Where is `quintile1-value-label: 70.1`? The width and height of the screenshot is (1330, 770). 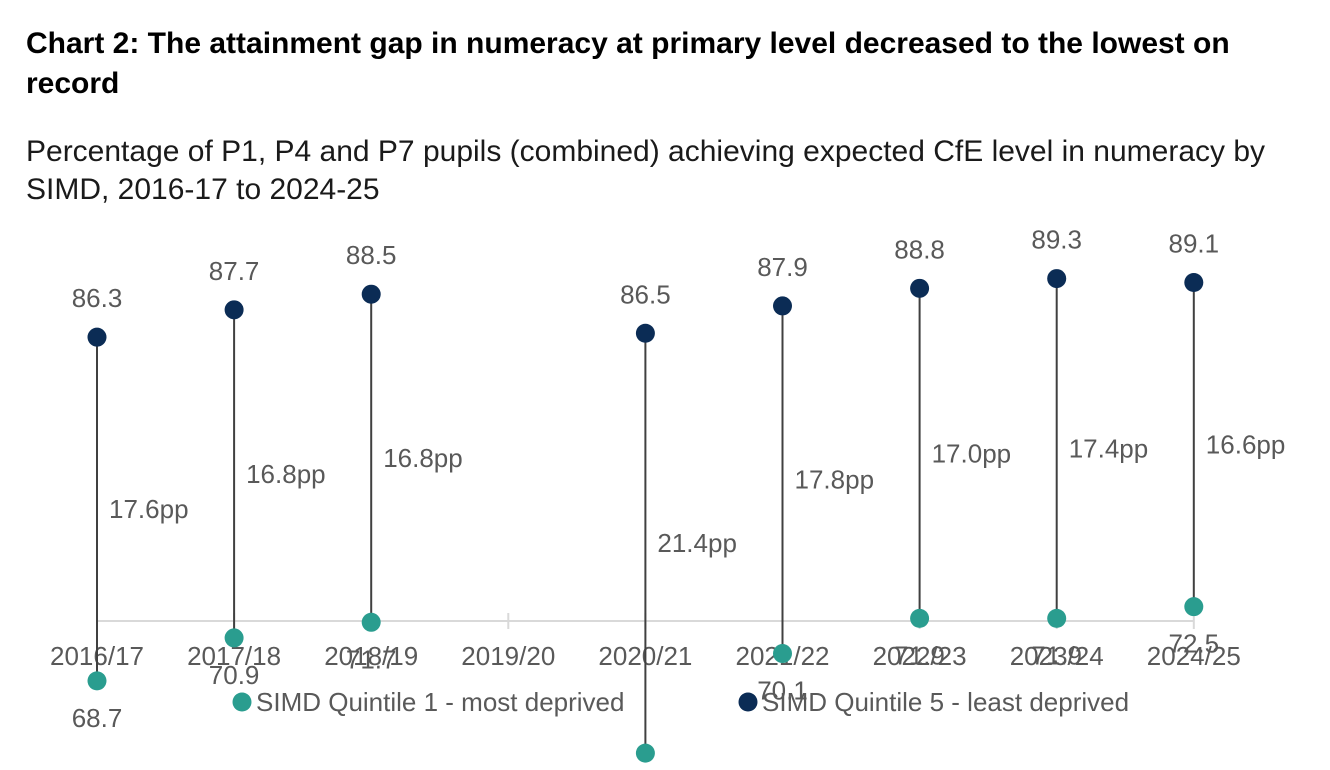 quintile1-value-label: 70.1 is located at coordinates (782, 691).